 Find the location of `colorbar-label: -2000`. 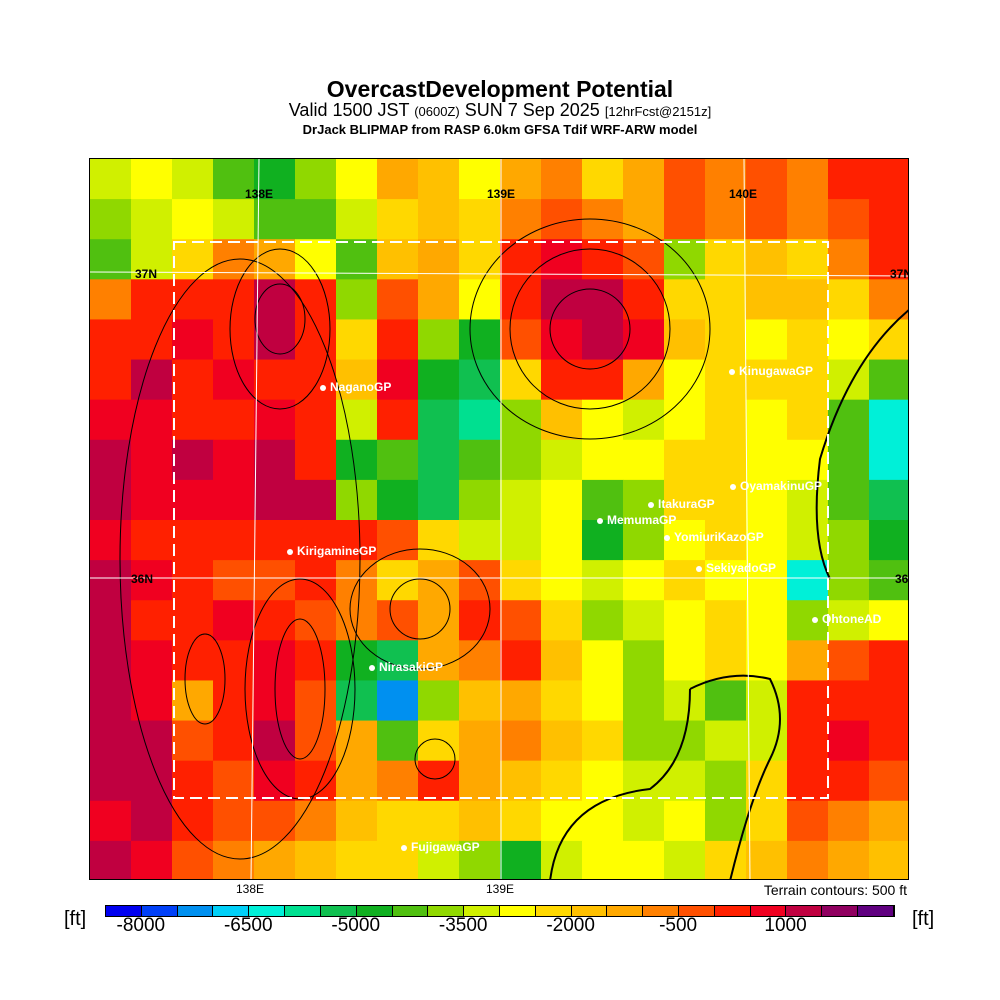

colorbar-label: -2000 is located at coordinates (570, 925).